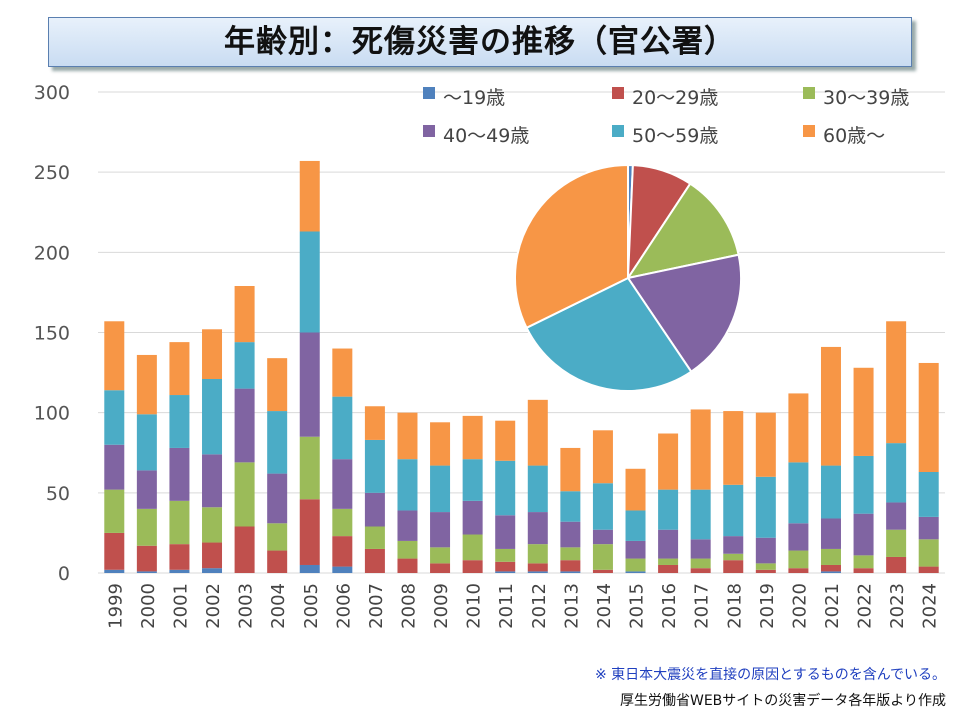  What do you see at coordinates (537, 572) in the screenshot?
I see `bar-segment-2012-s0` at bounding box center [537, 572].